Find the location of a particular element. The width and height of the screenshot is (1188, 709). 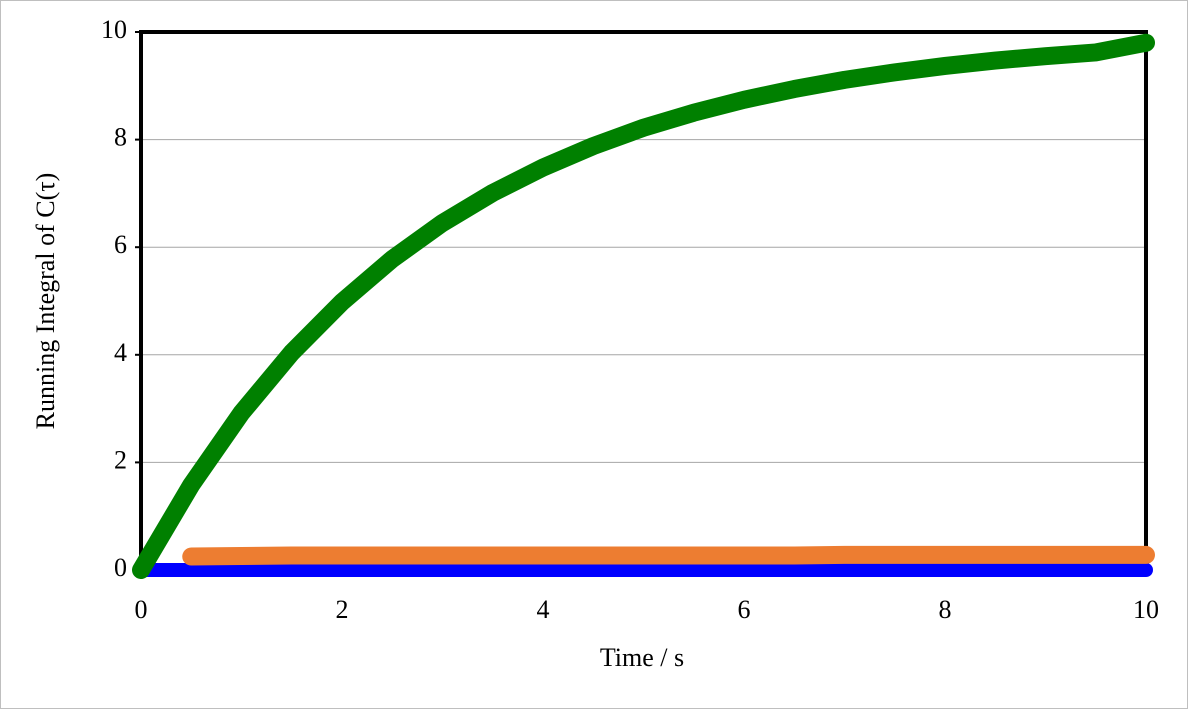

x-tick-label: 0 is located at coordinates (141, 609).